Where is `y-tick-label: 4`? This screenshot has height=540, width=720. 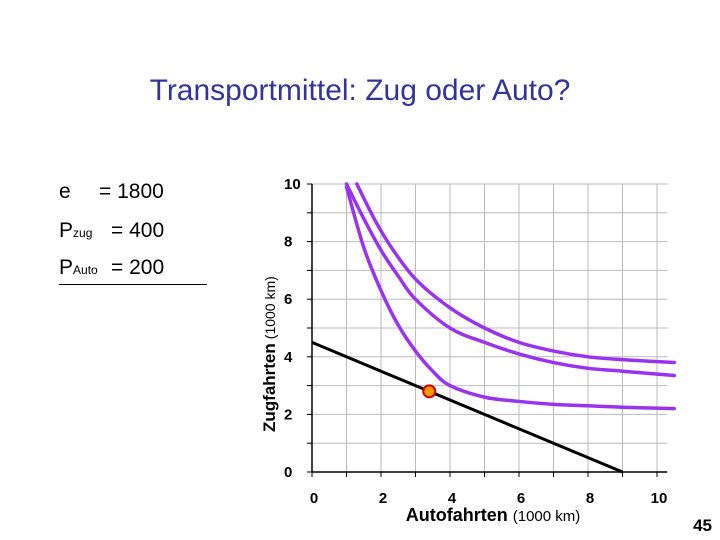 y-tick-label: 4 is located at coordinates (288, 357).